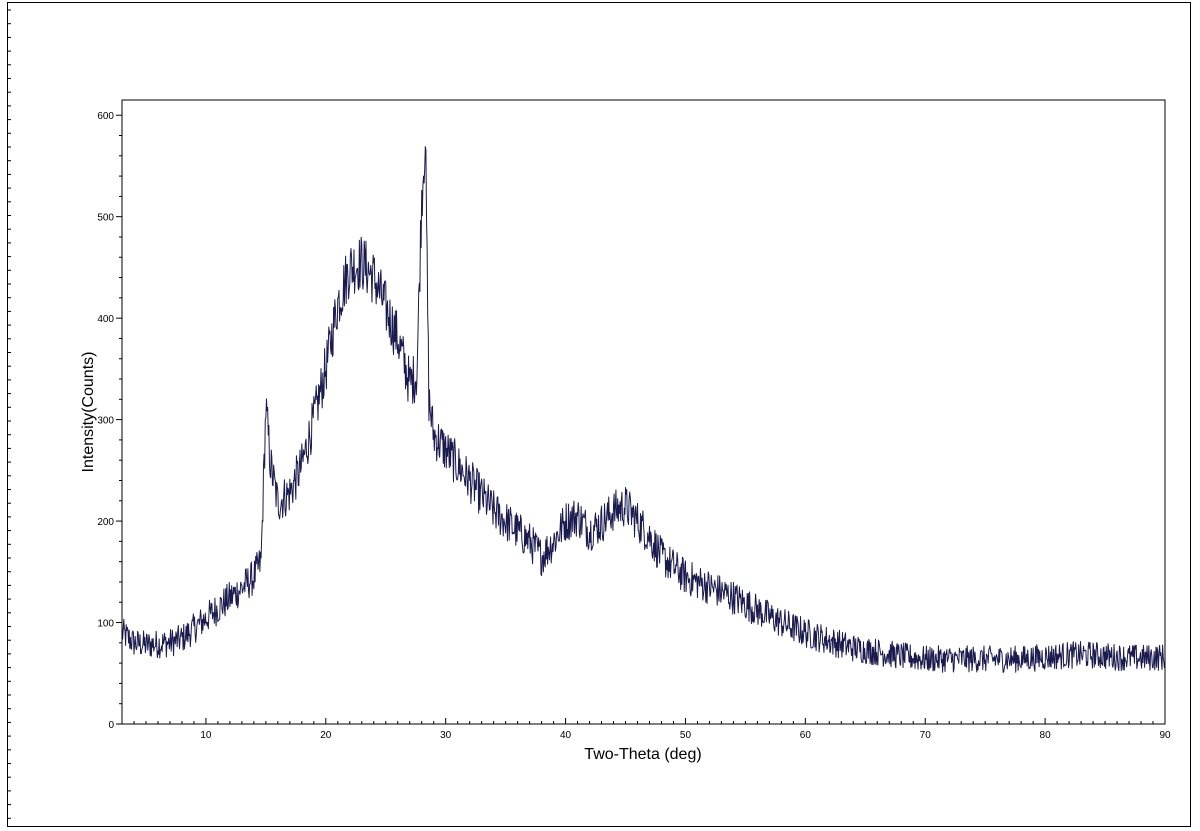 Image resolution: width=1200 pixels, height=831 pixels. I want to click on y-tick-label: 600, so click(105, 116).